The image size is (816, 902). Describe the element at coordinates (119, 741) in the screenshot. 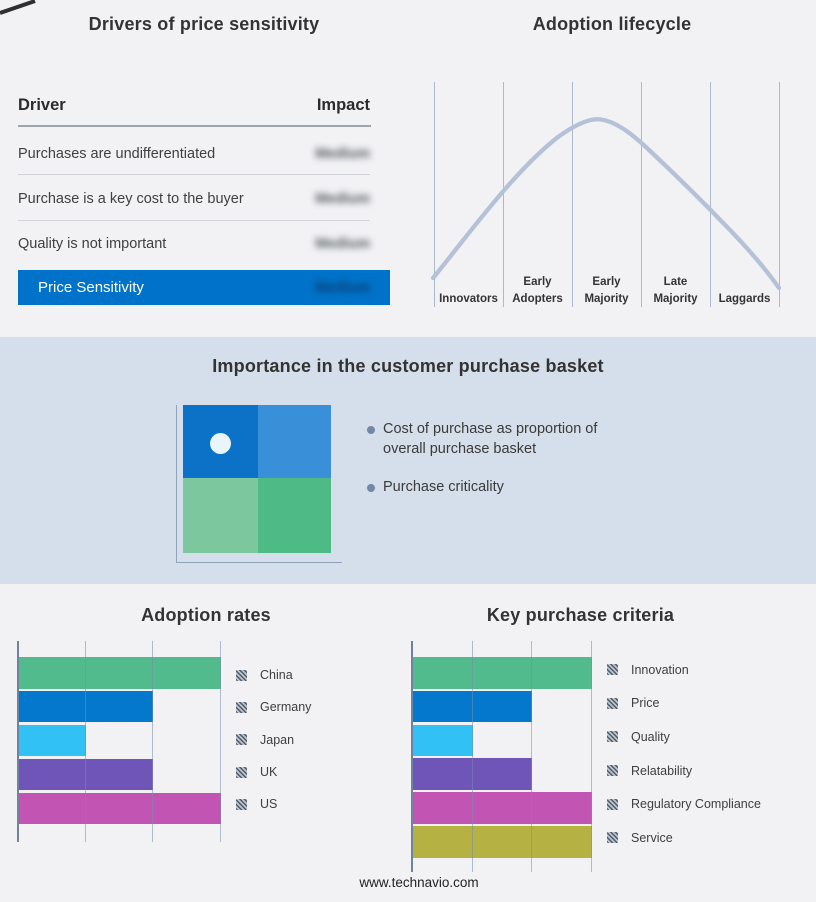

I see `adoption-rates-plot` at that location.